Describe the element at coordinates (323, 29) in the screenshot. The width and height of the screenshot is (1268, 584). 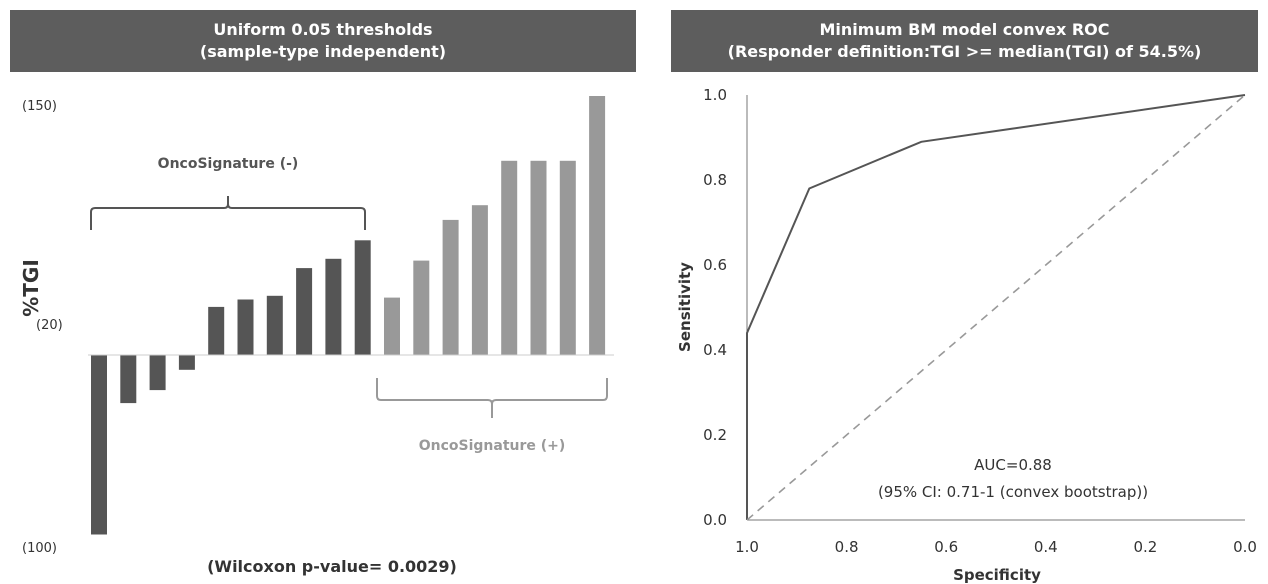
I see `left-title-line1: Uniform 0.05 thresholds` at that location.